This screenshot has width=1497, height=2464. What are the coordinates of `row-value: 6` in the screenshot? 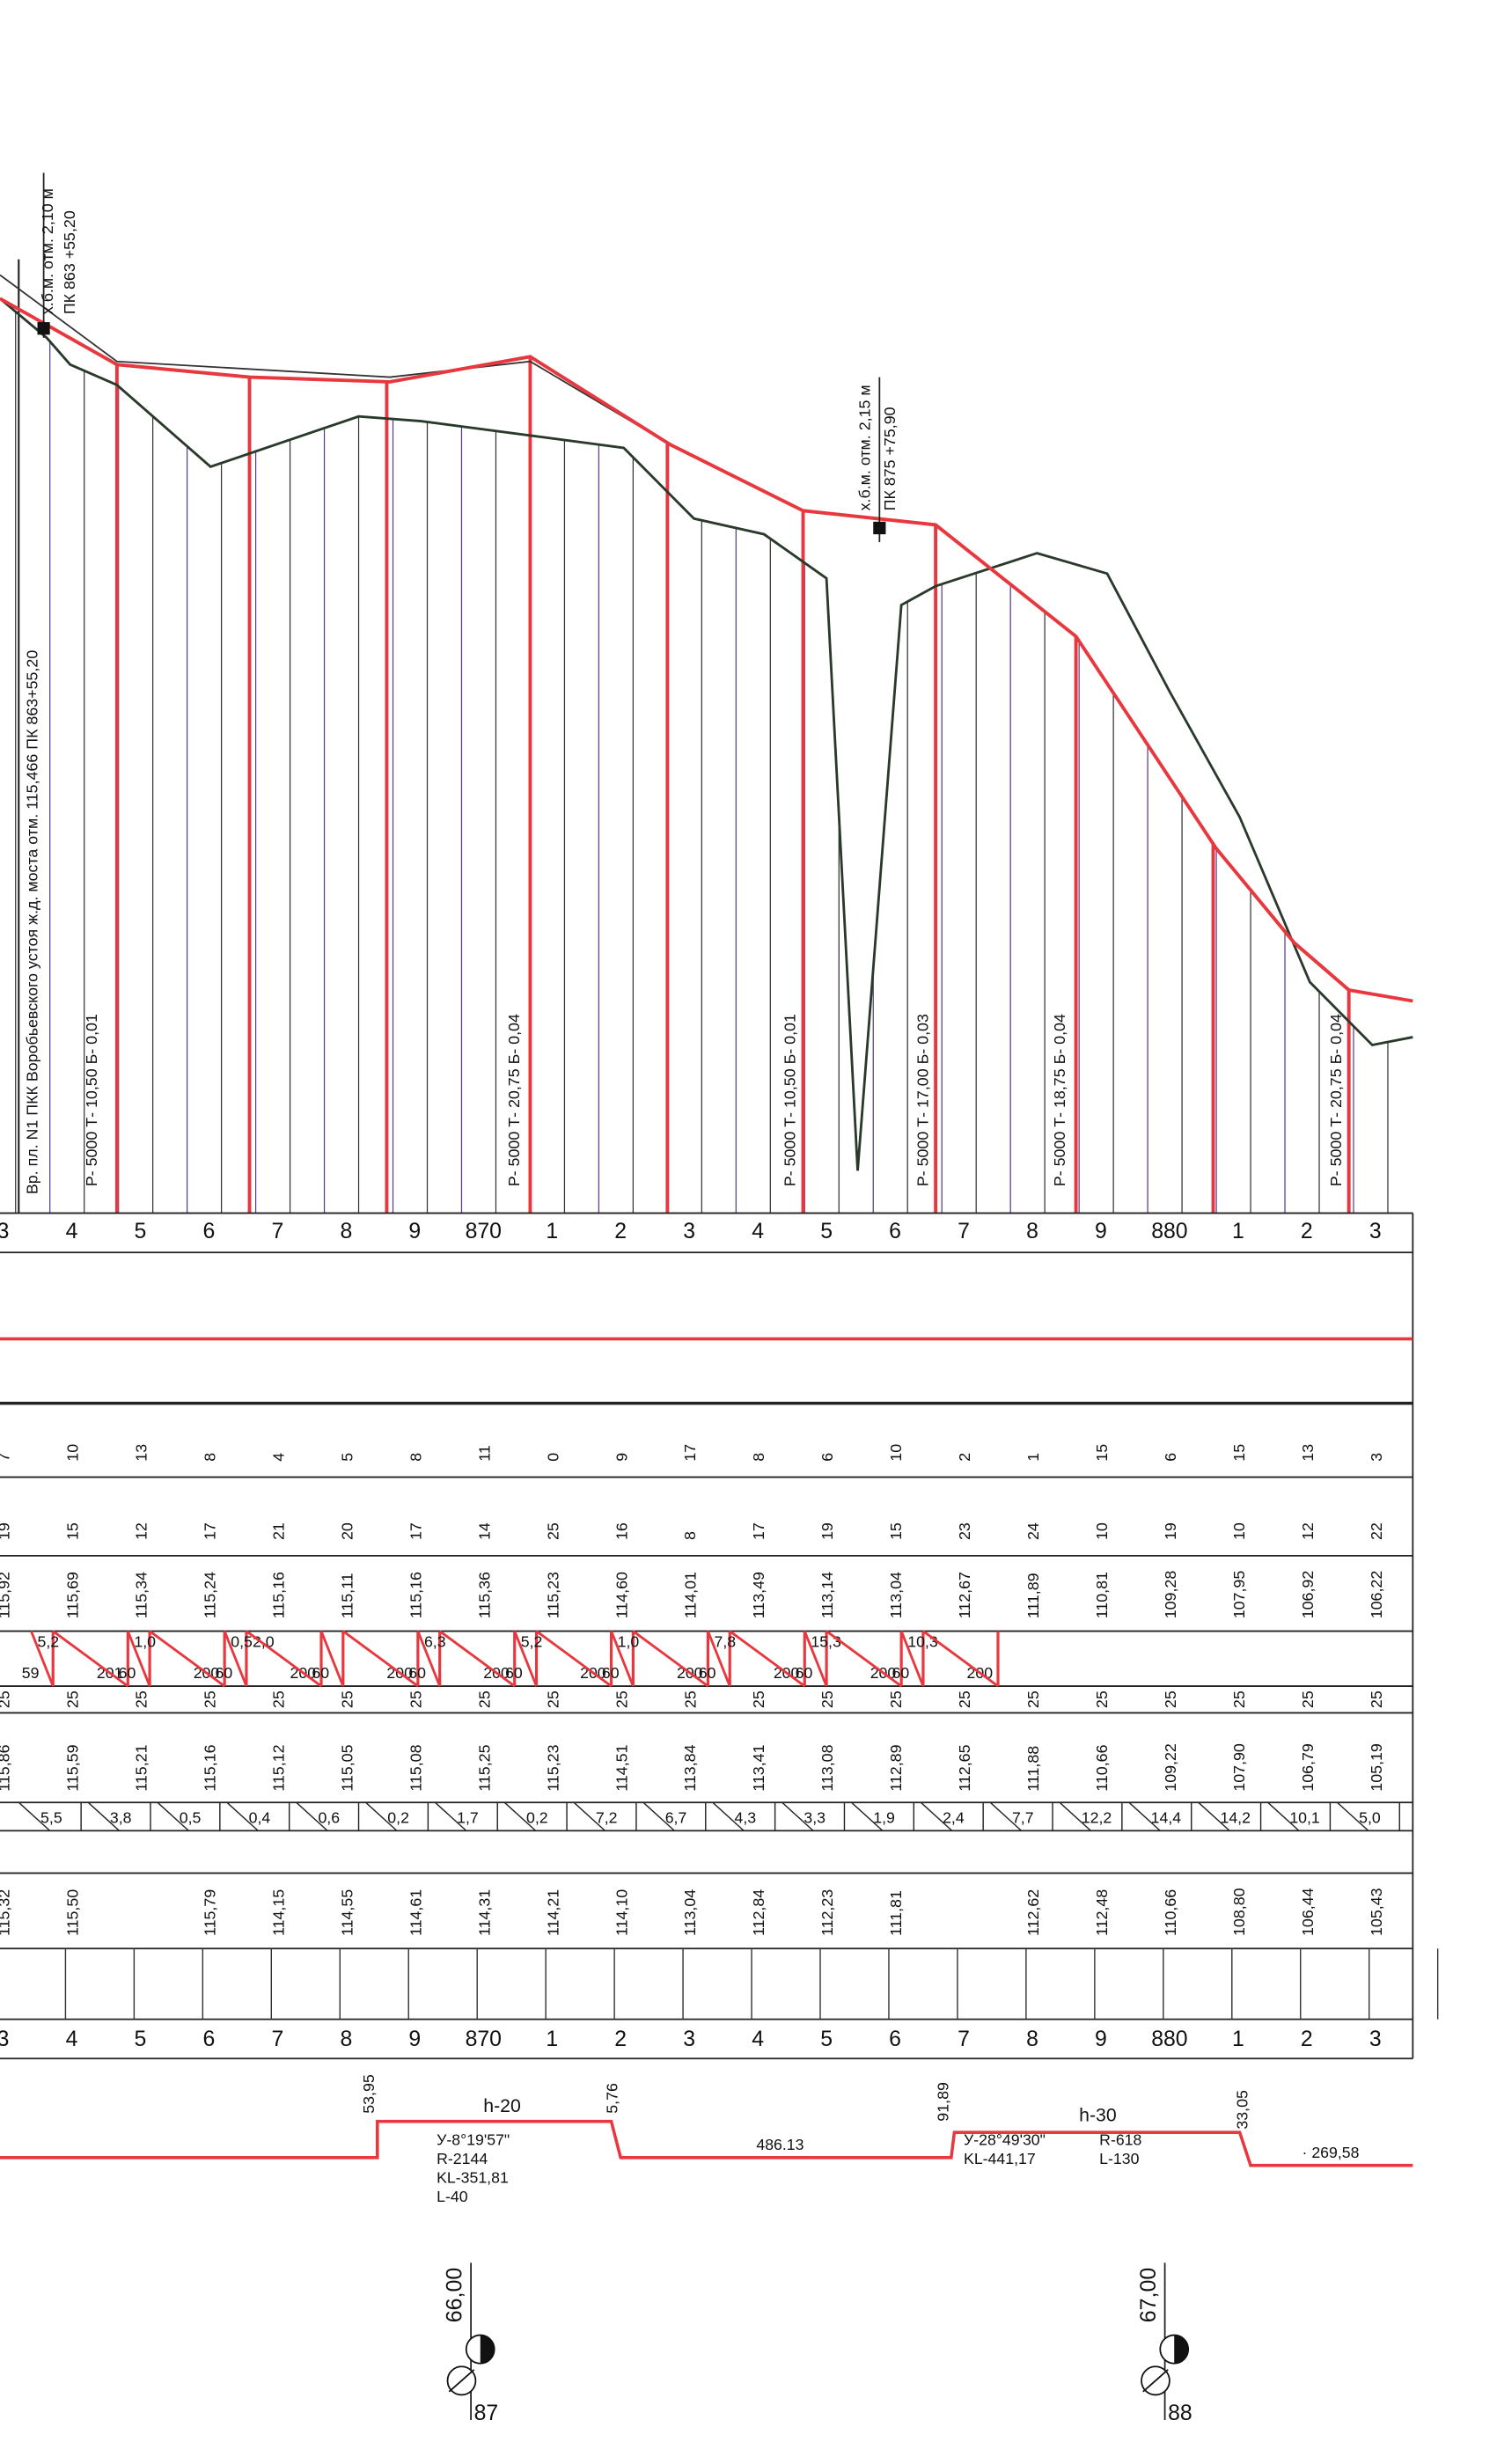 It's located at (1170, 1458).